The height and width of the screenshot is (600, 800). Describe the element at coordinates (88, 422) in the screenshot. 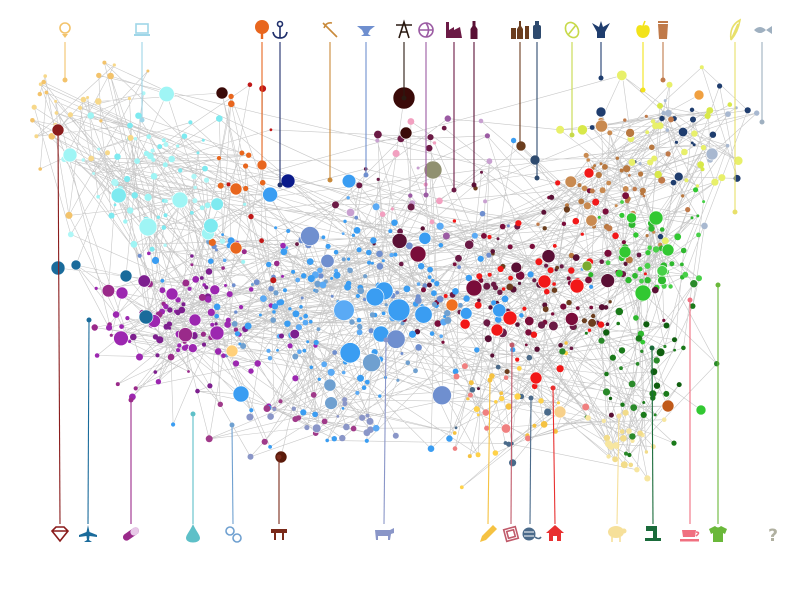

I see `pin-line-bottom` at that location.